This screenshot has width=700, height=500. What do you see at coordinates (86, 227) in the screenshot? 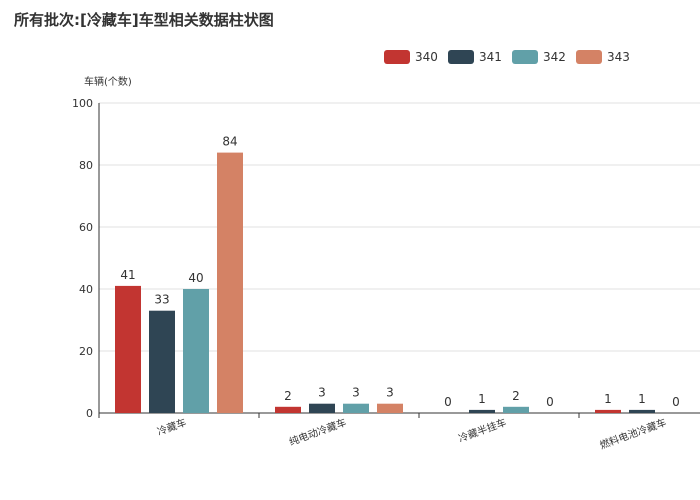
I see `y-tick-label: 60` at bounding box center [86, 227].